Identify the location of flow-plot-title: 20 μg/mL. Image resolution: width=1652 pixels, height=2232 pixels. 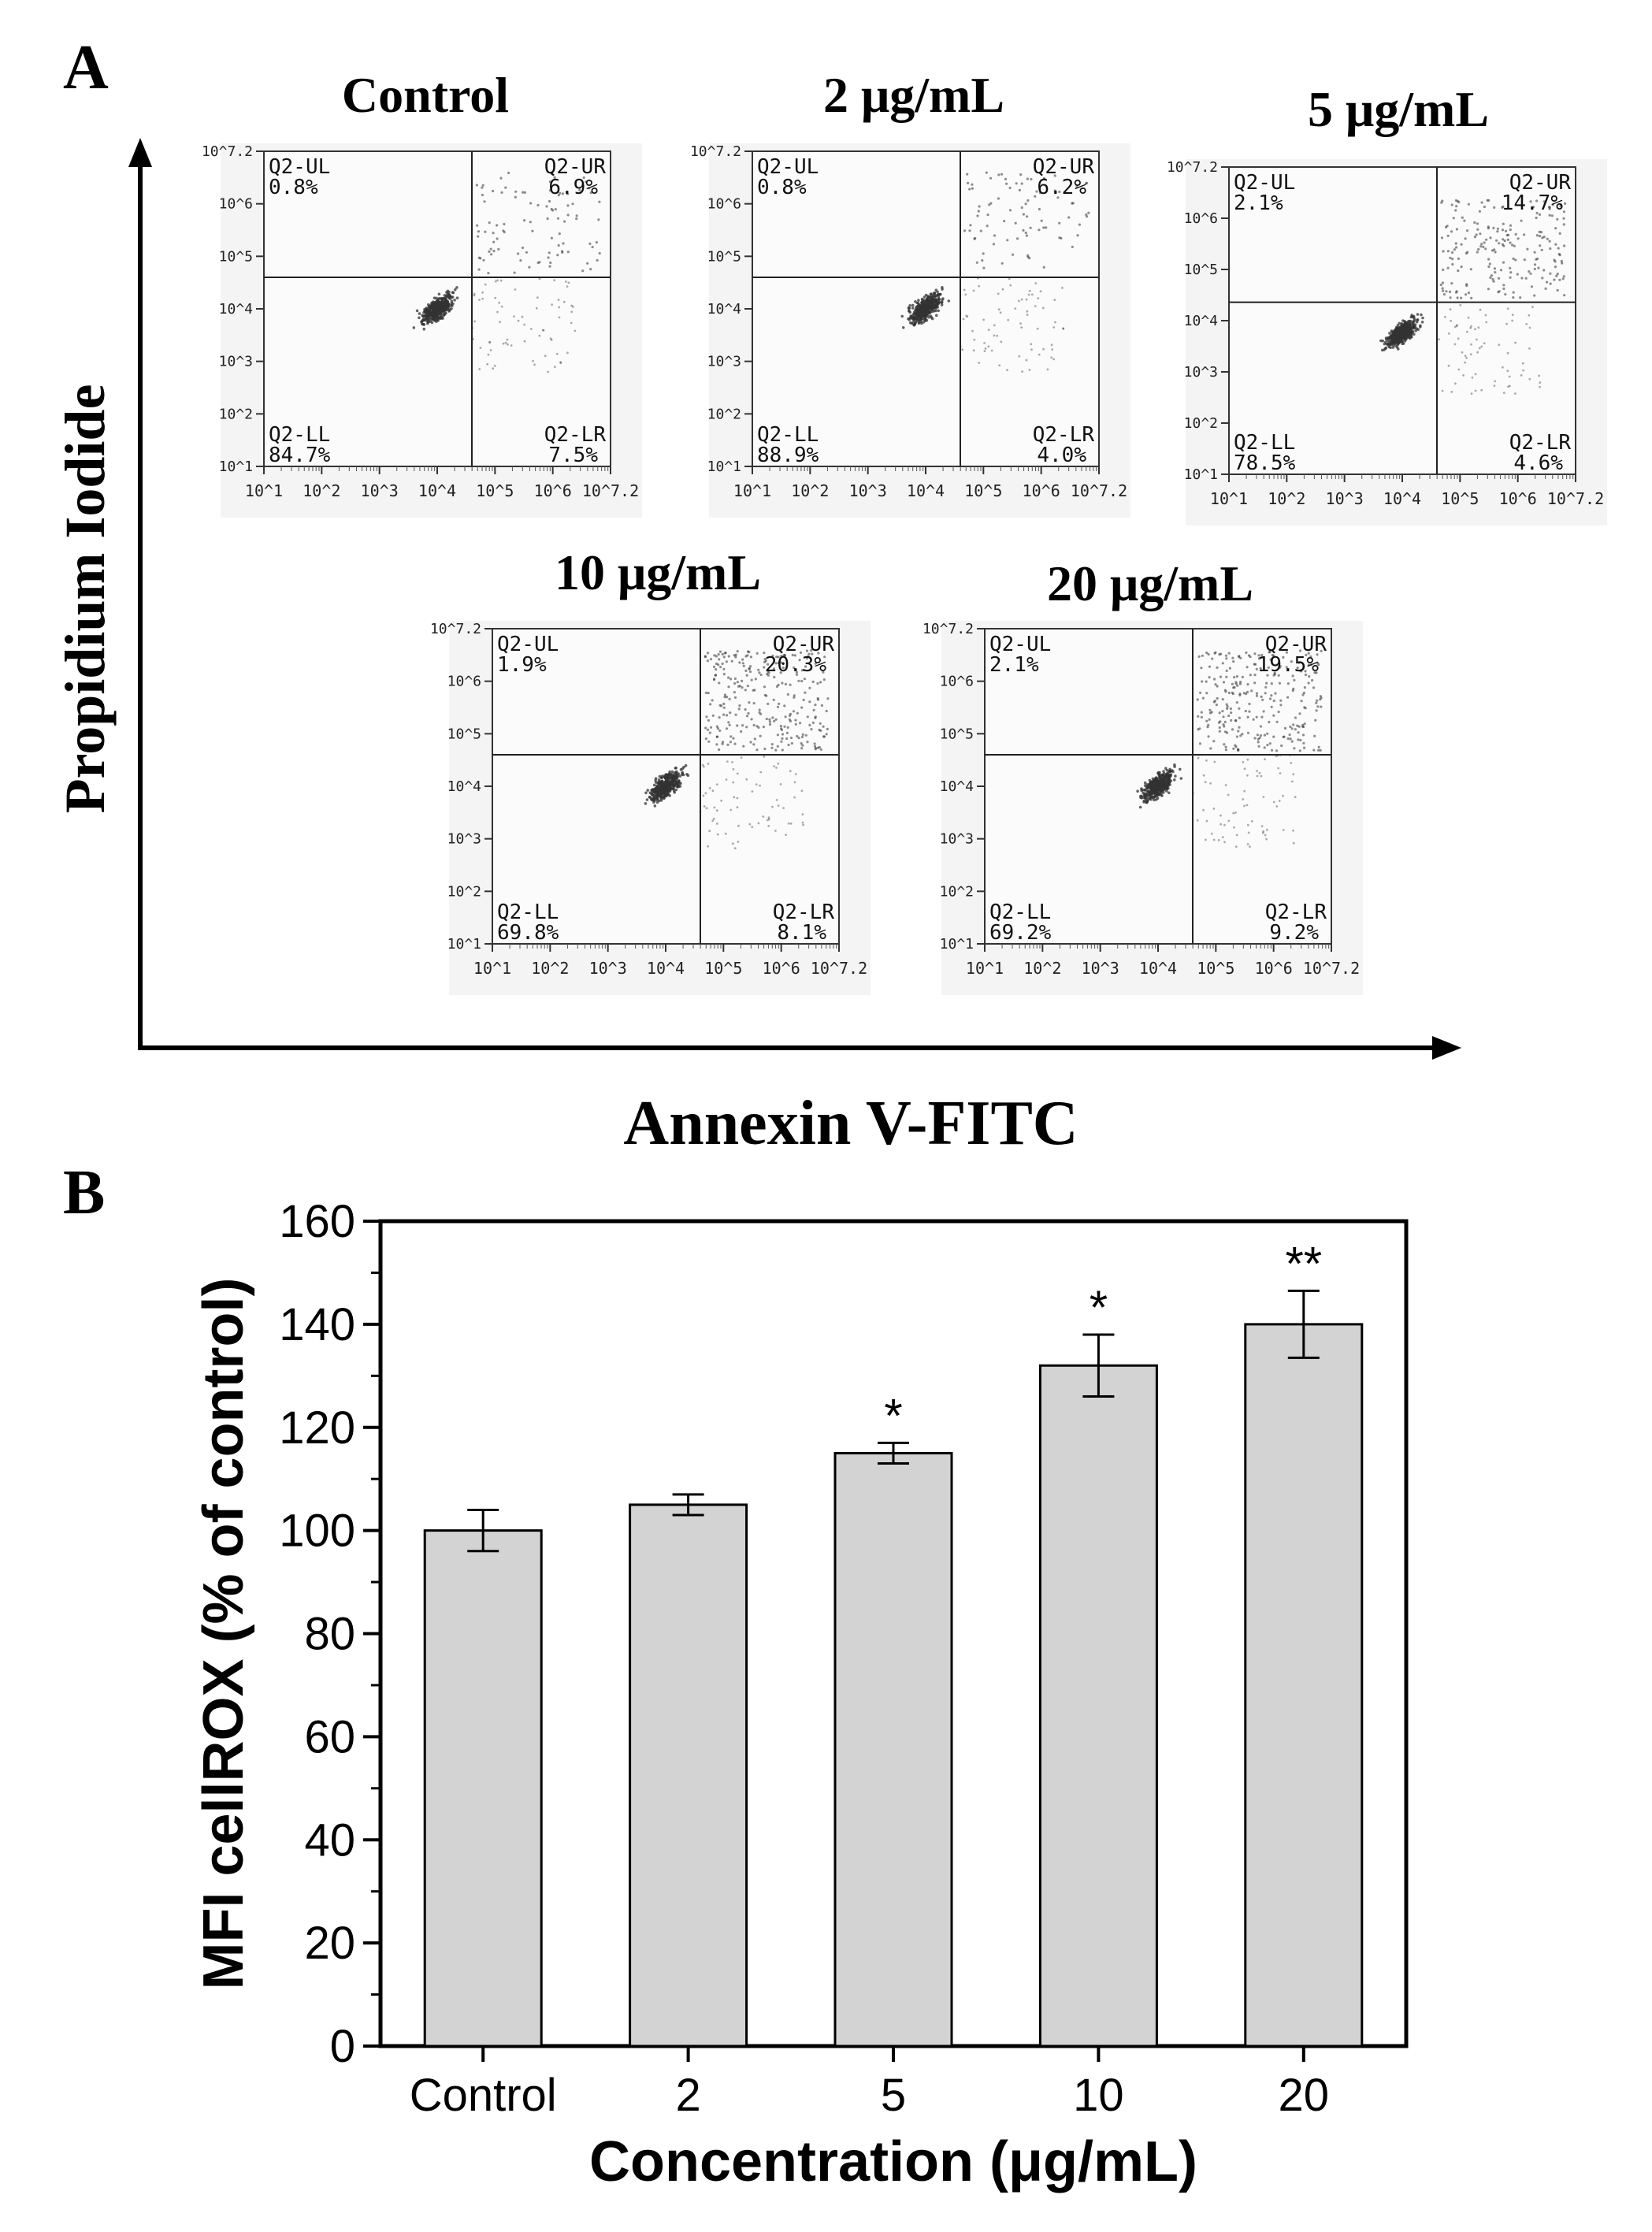
(1150, 583).